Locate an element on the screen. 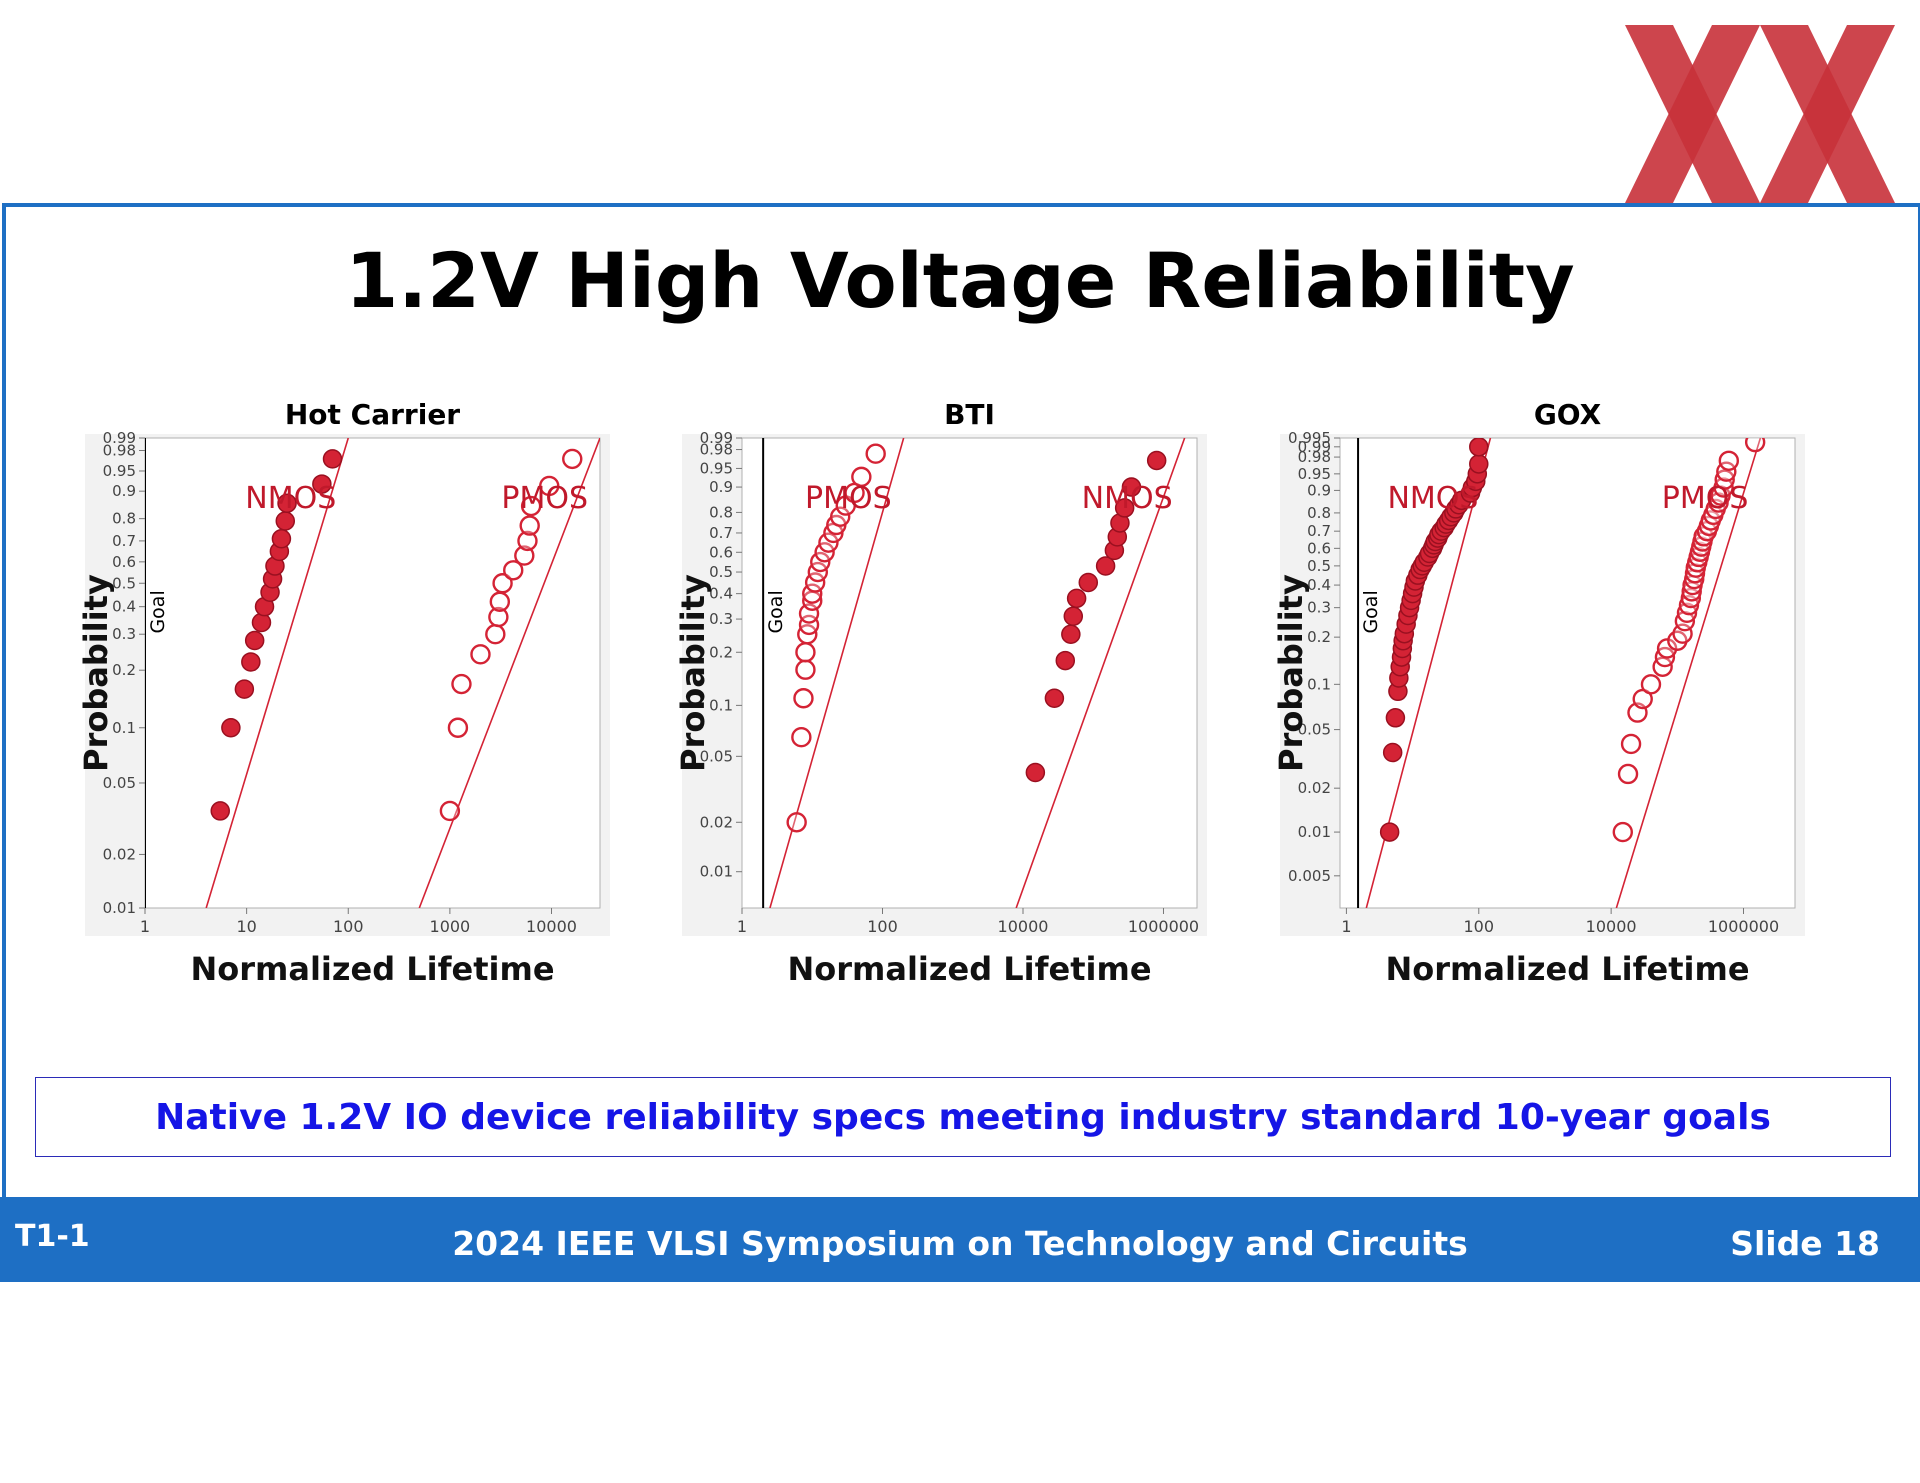 The height and width of the screenshot is (1483, 1920). y-tick-label: 0.995 is located at coordinates (1309, 438).